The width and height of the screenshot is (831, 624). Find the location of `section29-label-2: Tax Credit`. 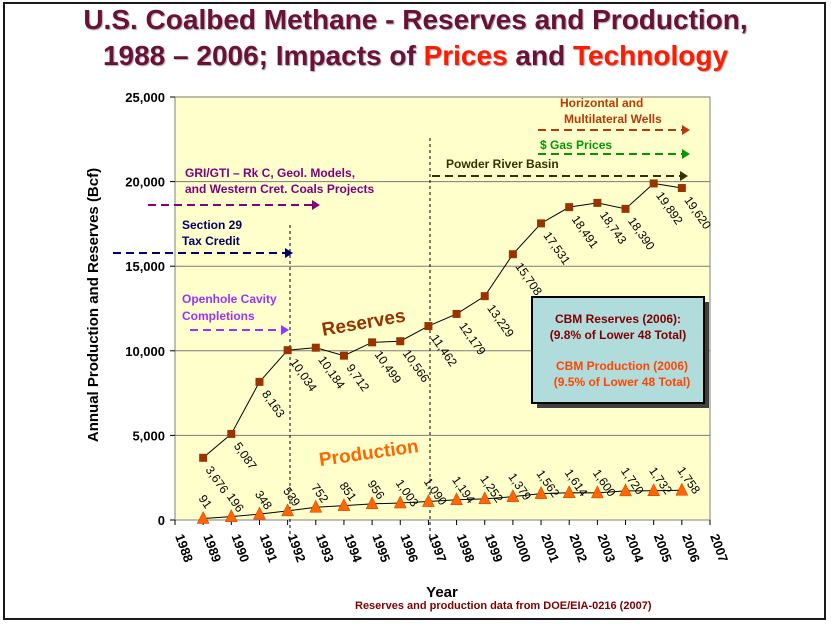

section29-label-2: Tax Credit is located at coordinates (211, 241).